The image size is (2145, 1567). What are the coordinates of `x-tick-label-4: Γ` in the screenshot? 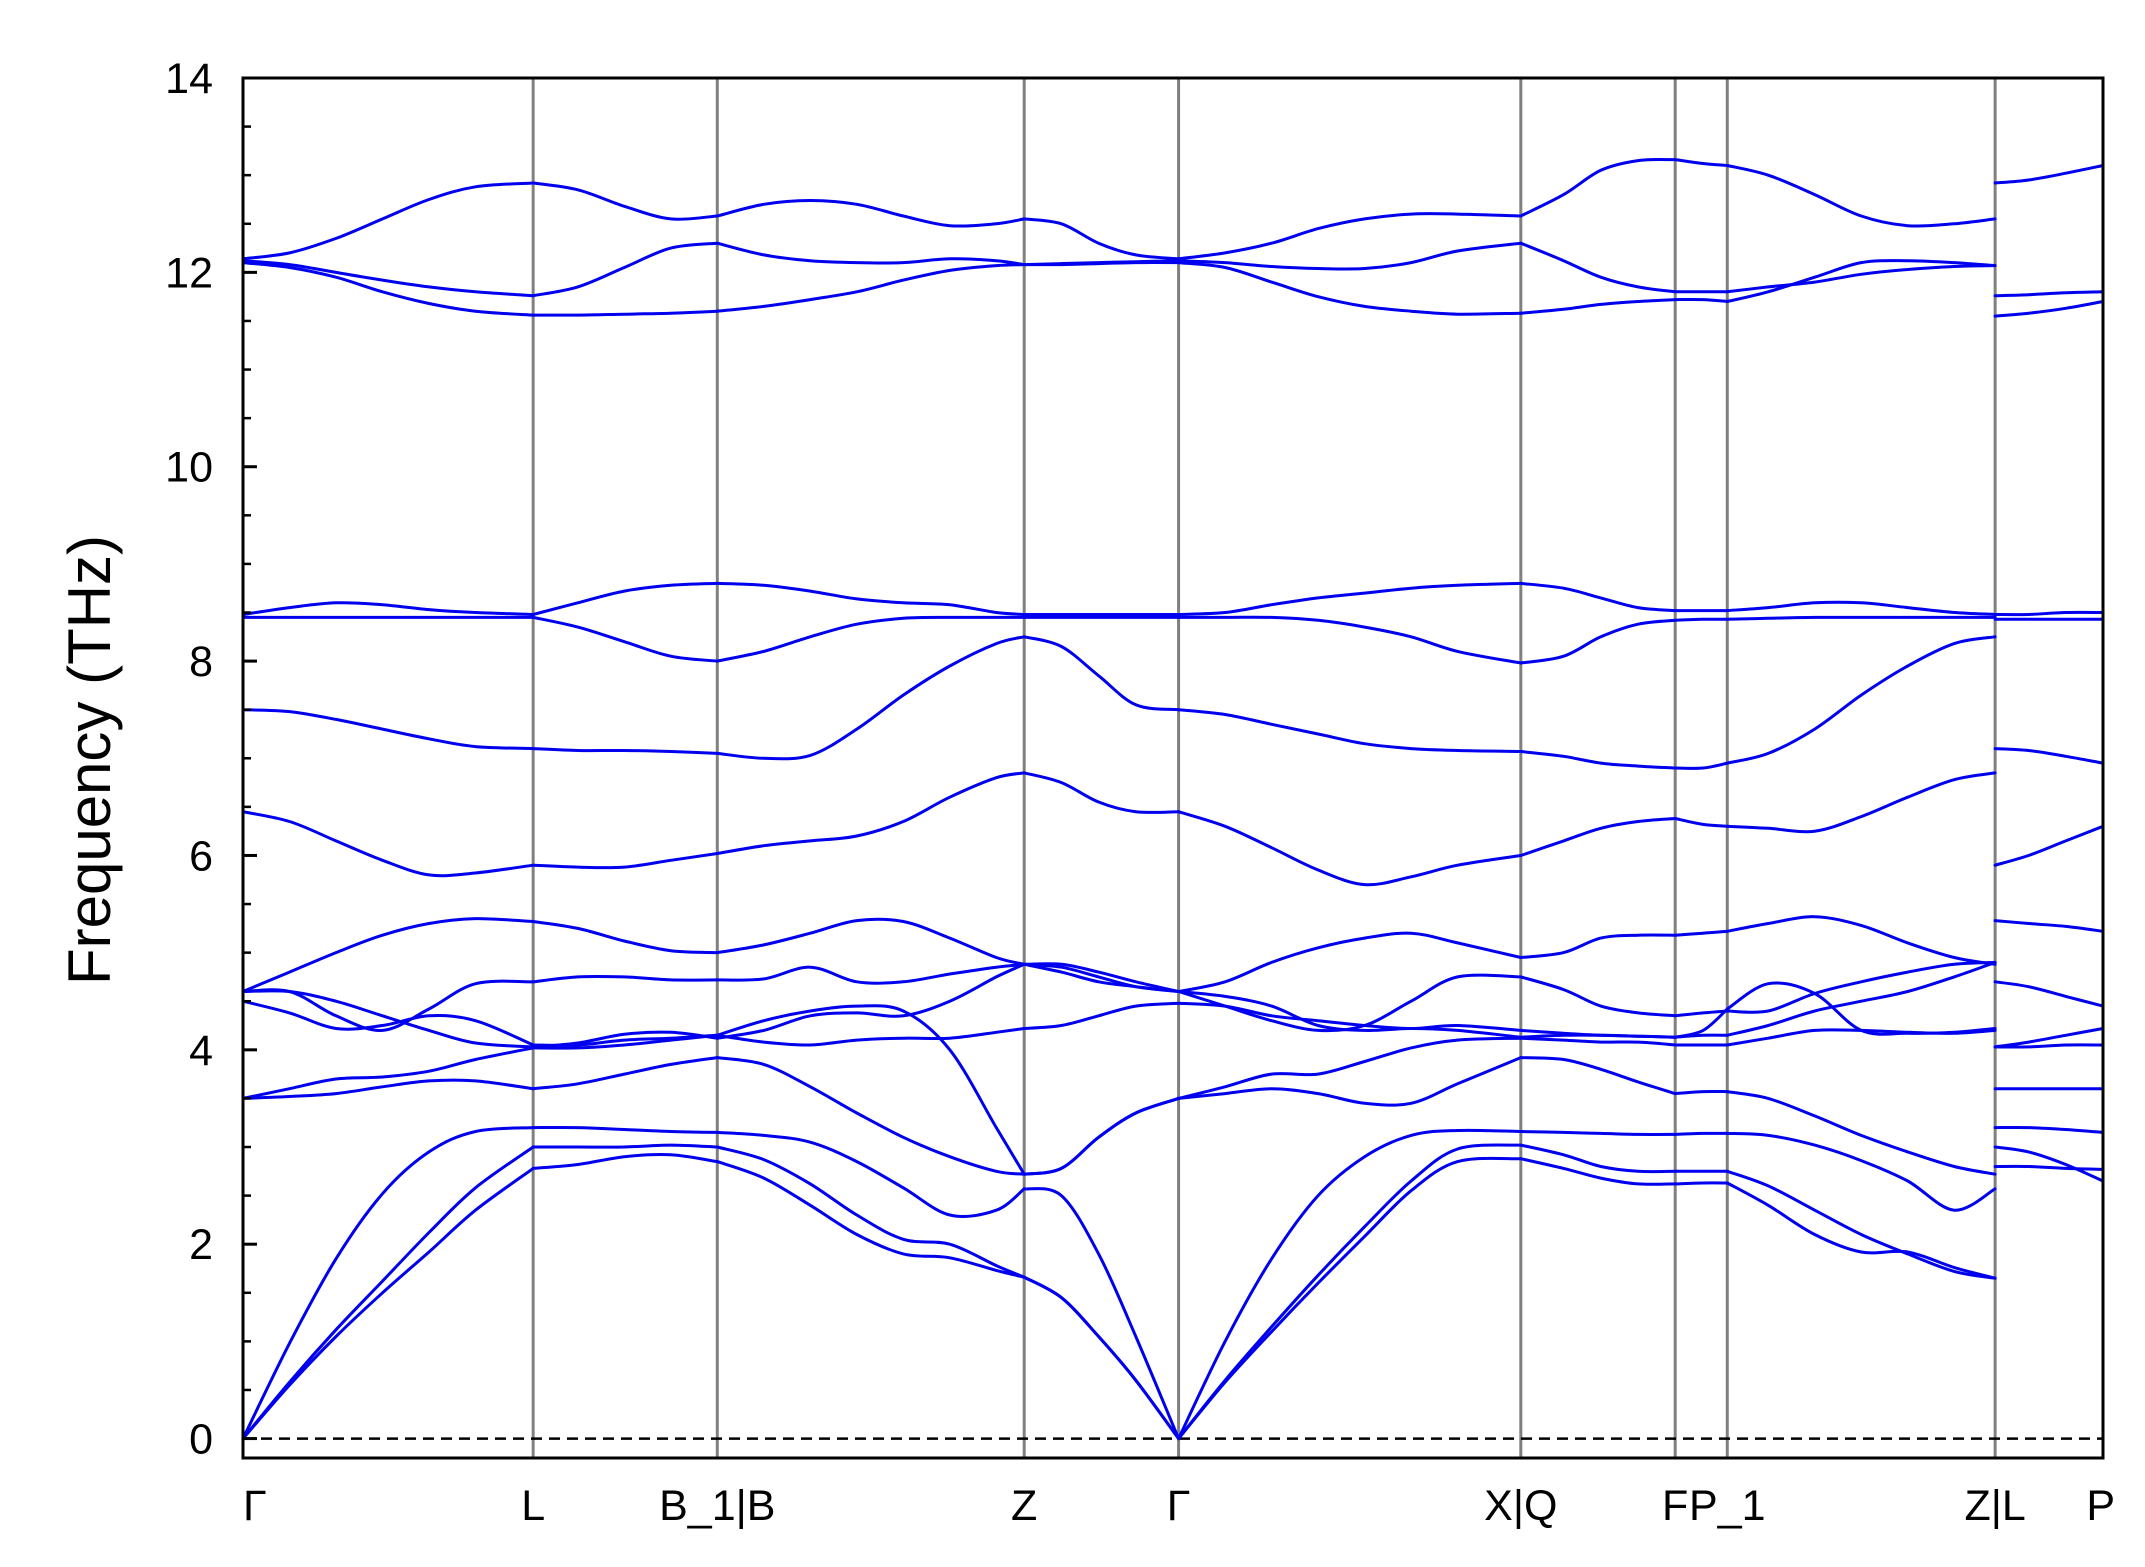 It's located at (1179, 1506).